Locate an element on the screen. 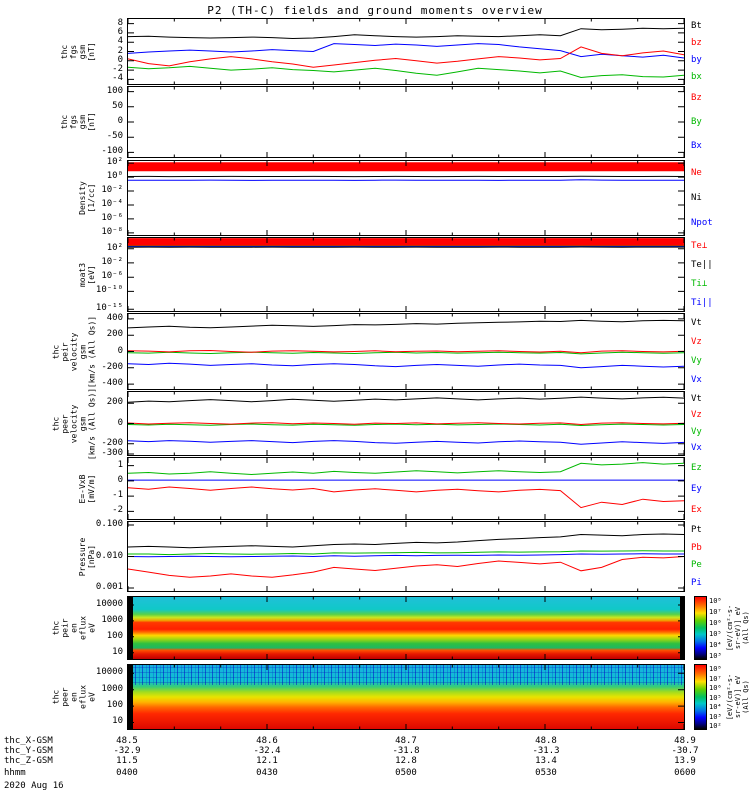  axis-title-spec-peer: thc peer en eflux eV is located at coordinates (73, 697).